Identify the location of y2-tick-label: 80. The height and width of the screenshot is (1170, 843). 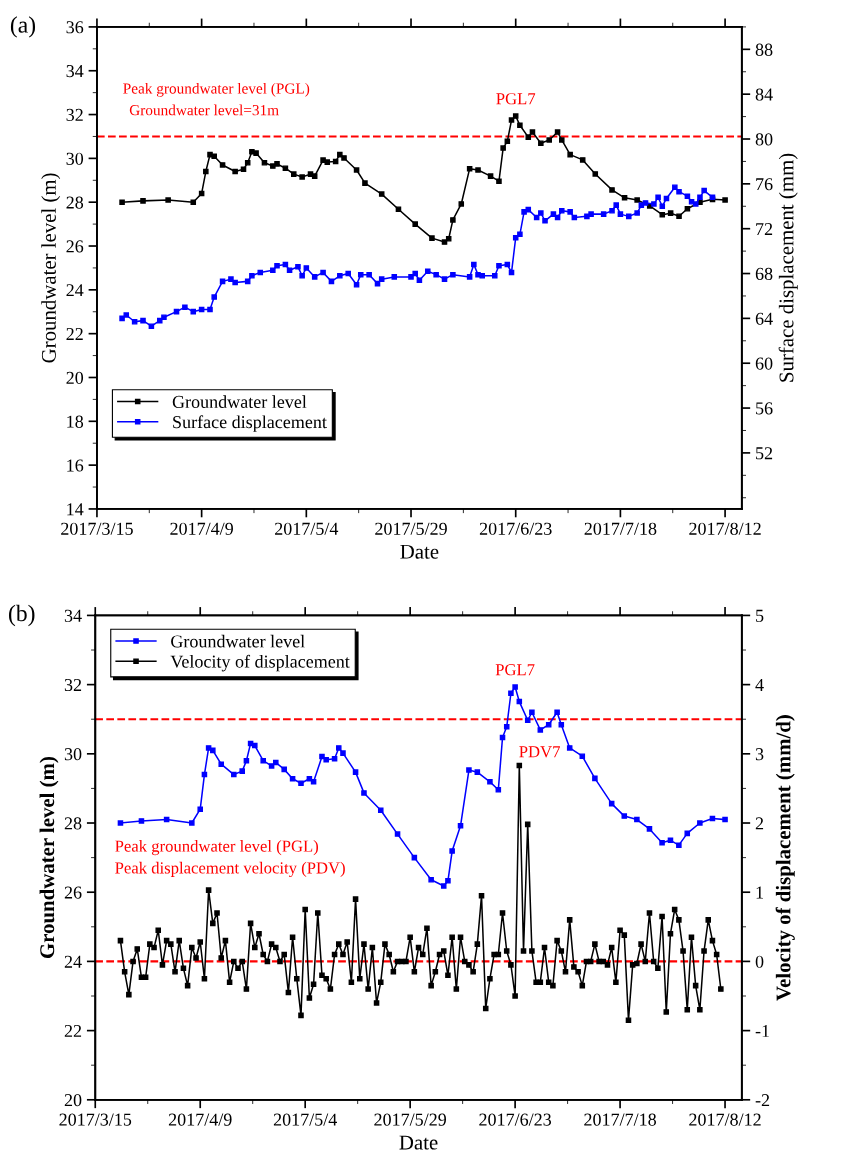
(764, 139).